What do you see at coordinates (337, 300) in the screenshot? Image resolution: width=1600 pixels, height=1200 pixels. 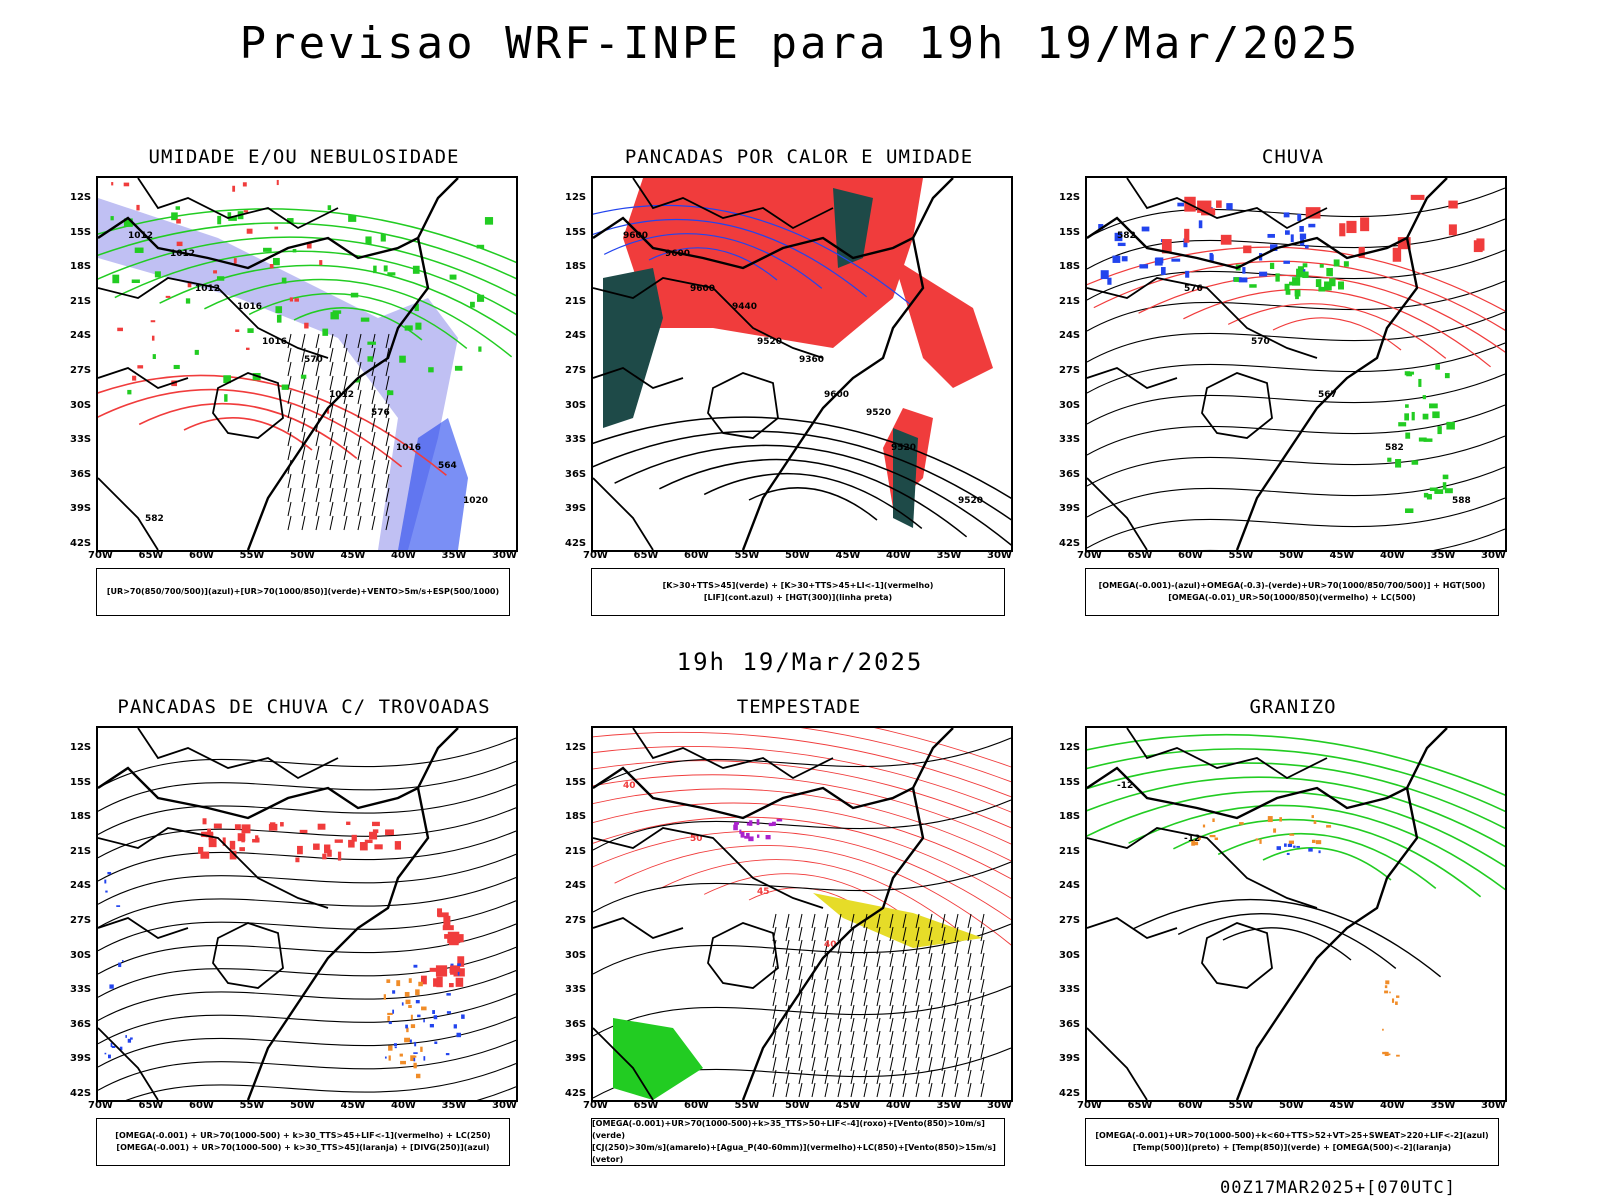 I see `contour-line` at bounding box center [337, 300].